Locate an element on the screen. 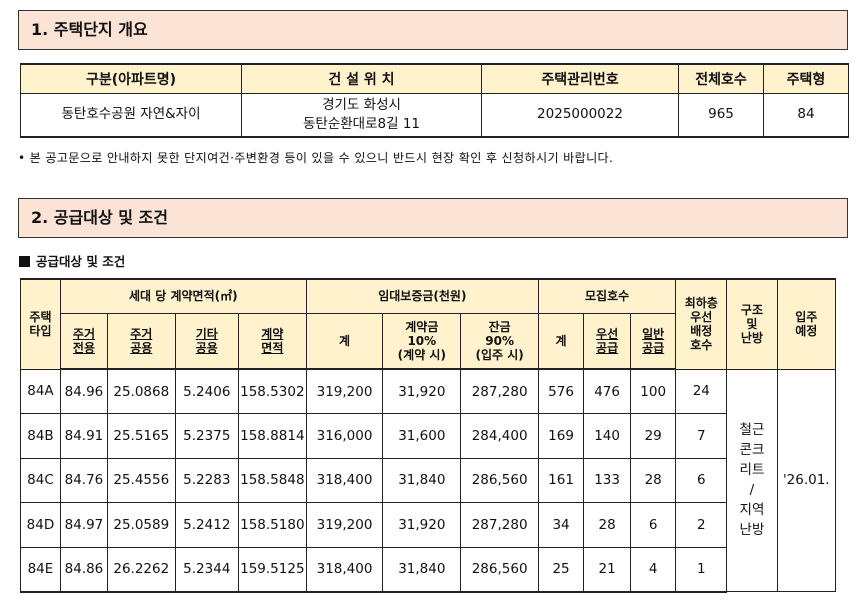 This screenshot has width=857, height=601. cell-type: 84C is located at coordinates (40, 480).